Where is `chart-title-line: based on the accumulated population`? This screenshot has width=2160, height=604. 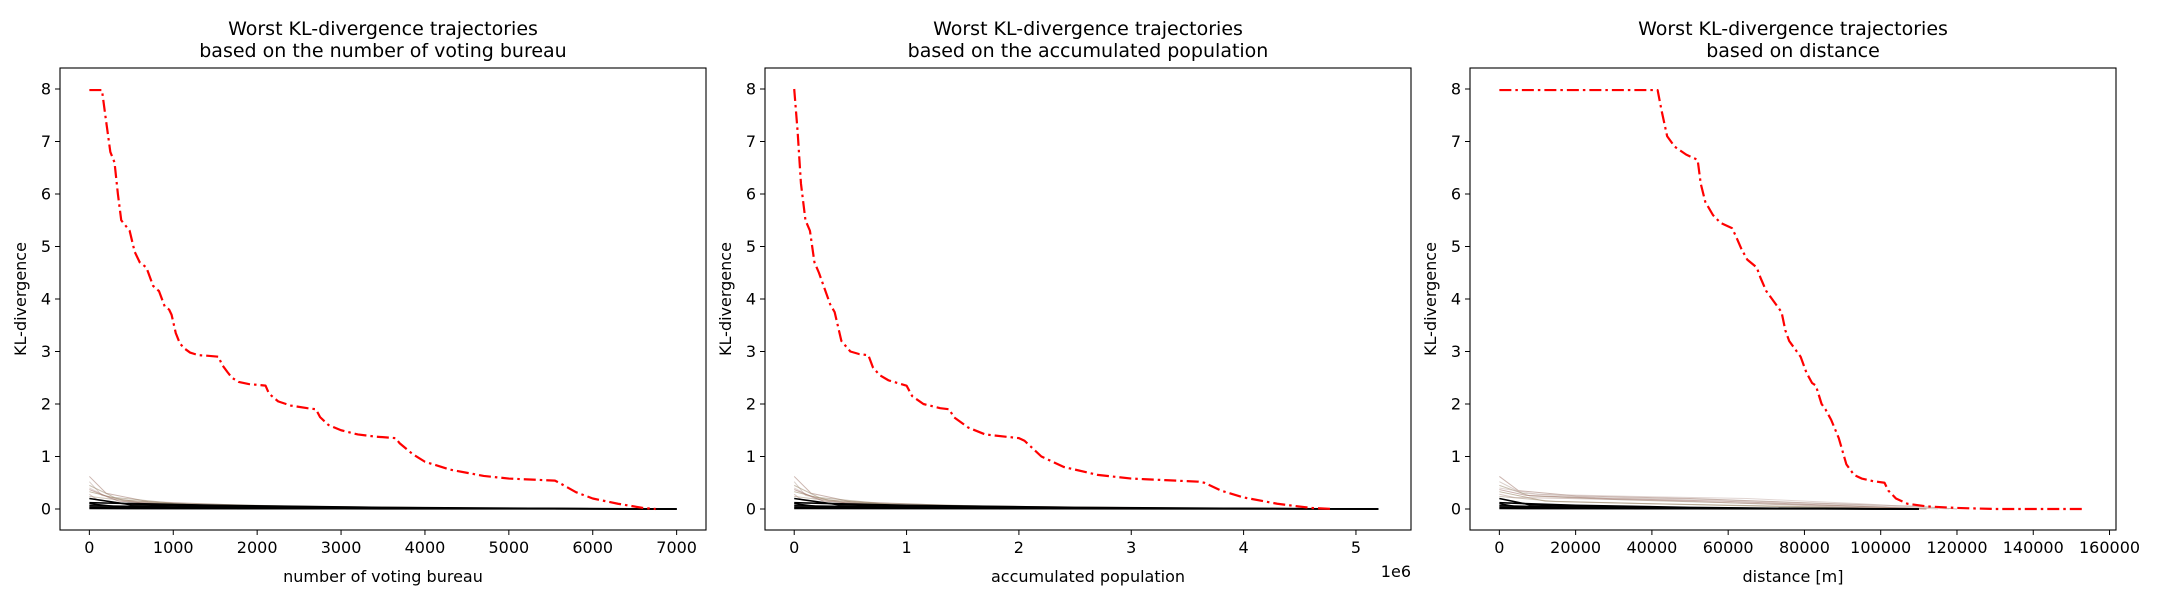
chart-title-line: based on the accumulated population is located at coordinates (1088, 51).